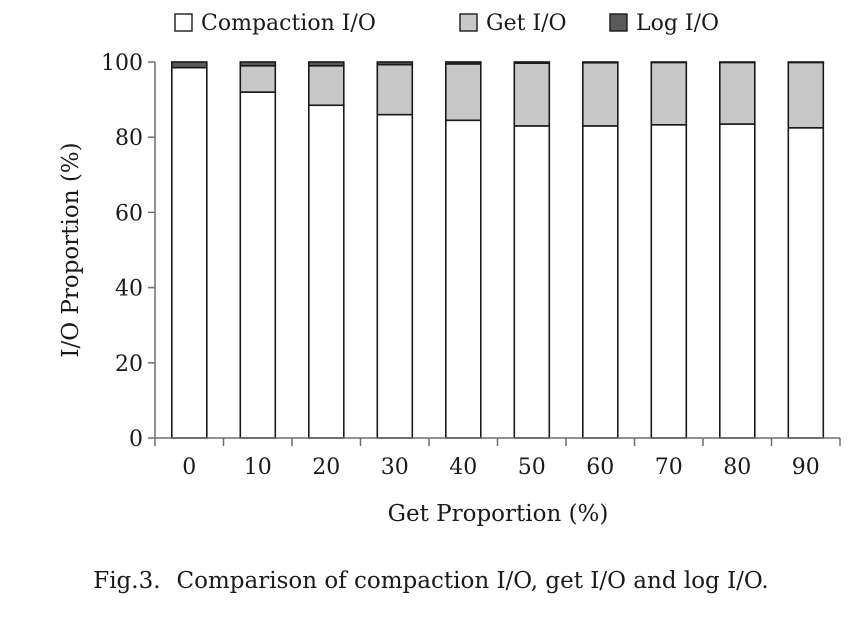 Image resolution: width=862 pixels, height=620 pixels. What do you see at coordinates (498, 514) in the screenshot?
I see `x-axis-label: Get Proportion (%)` at bounding box center [498, 514].